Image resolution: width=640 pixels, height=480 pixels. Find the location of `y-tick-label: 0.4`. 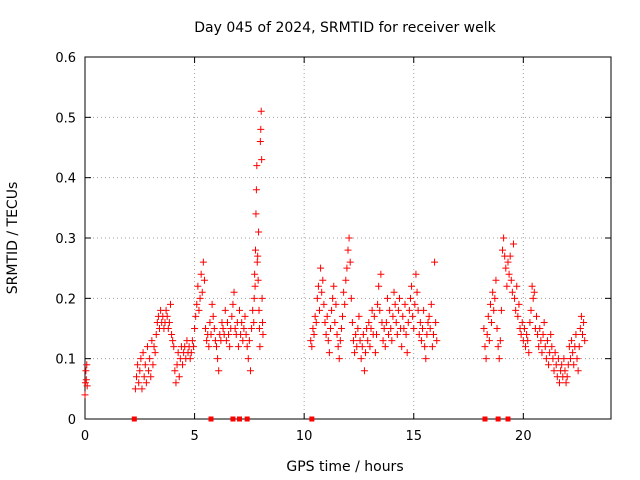

y-tick-label: 0.4 is located at coordinates (65, 179).